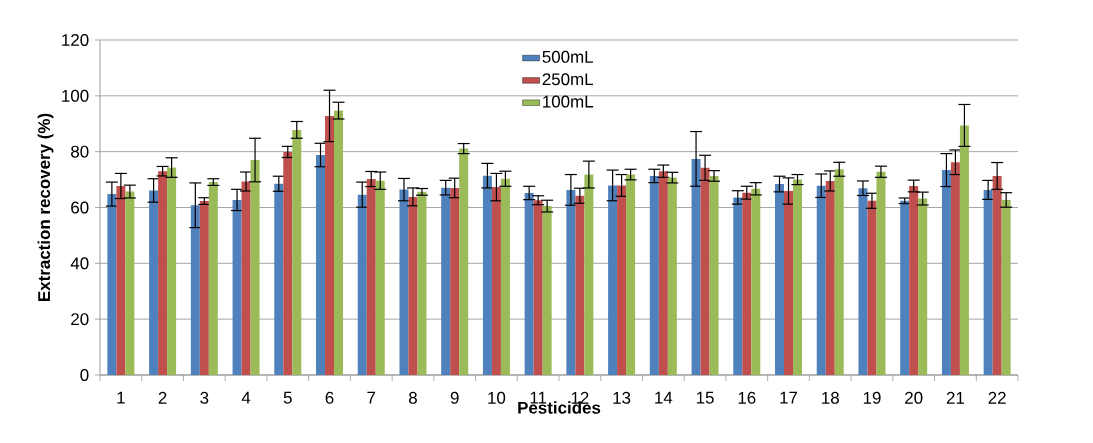 The height and width of the screenshot is (443, 1093). Describe the element at coordinates (705, 397) in the screenshot. I see `x-tick-label: 15` at that location.